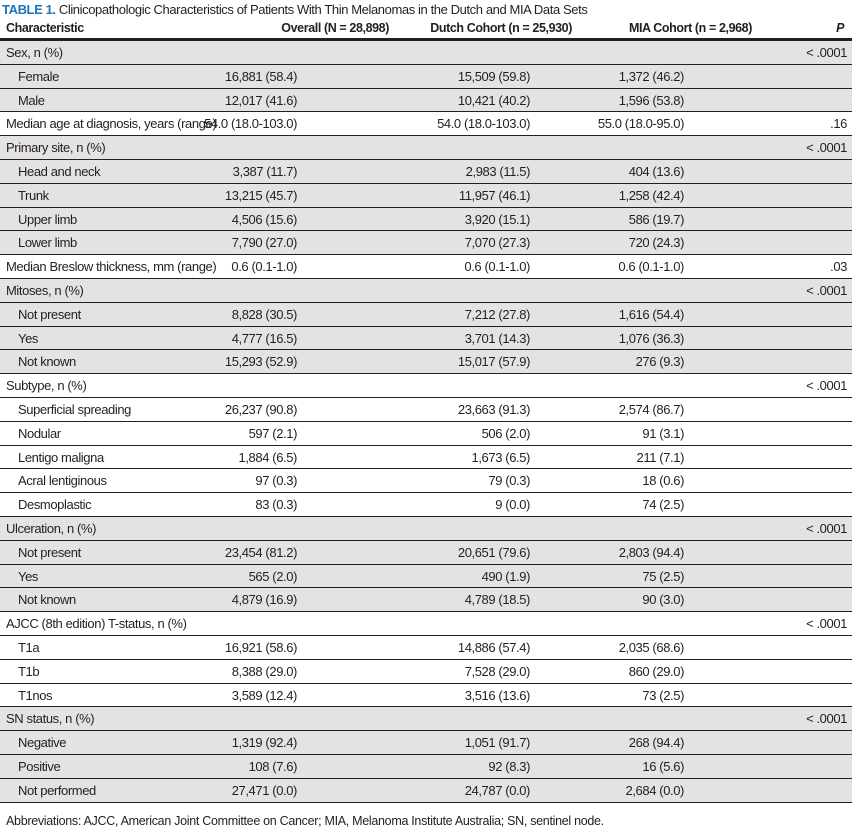 Image resolution: width=852 pixels, height=828 pixels. What do you see at coordinates (34, 52) in the screenshot?
I see `cell-characteristic: Sex, n (%)` at bounding box center [34, 52].